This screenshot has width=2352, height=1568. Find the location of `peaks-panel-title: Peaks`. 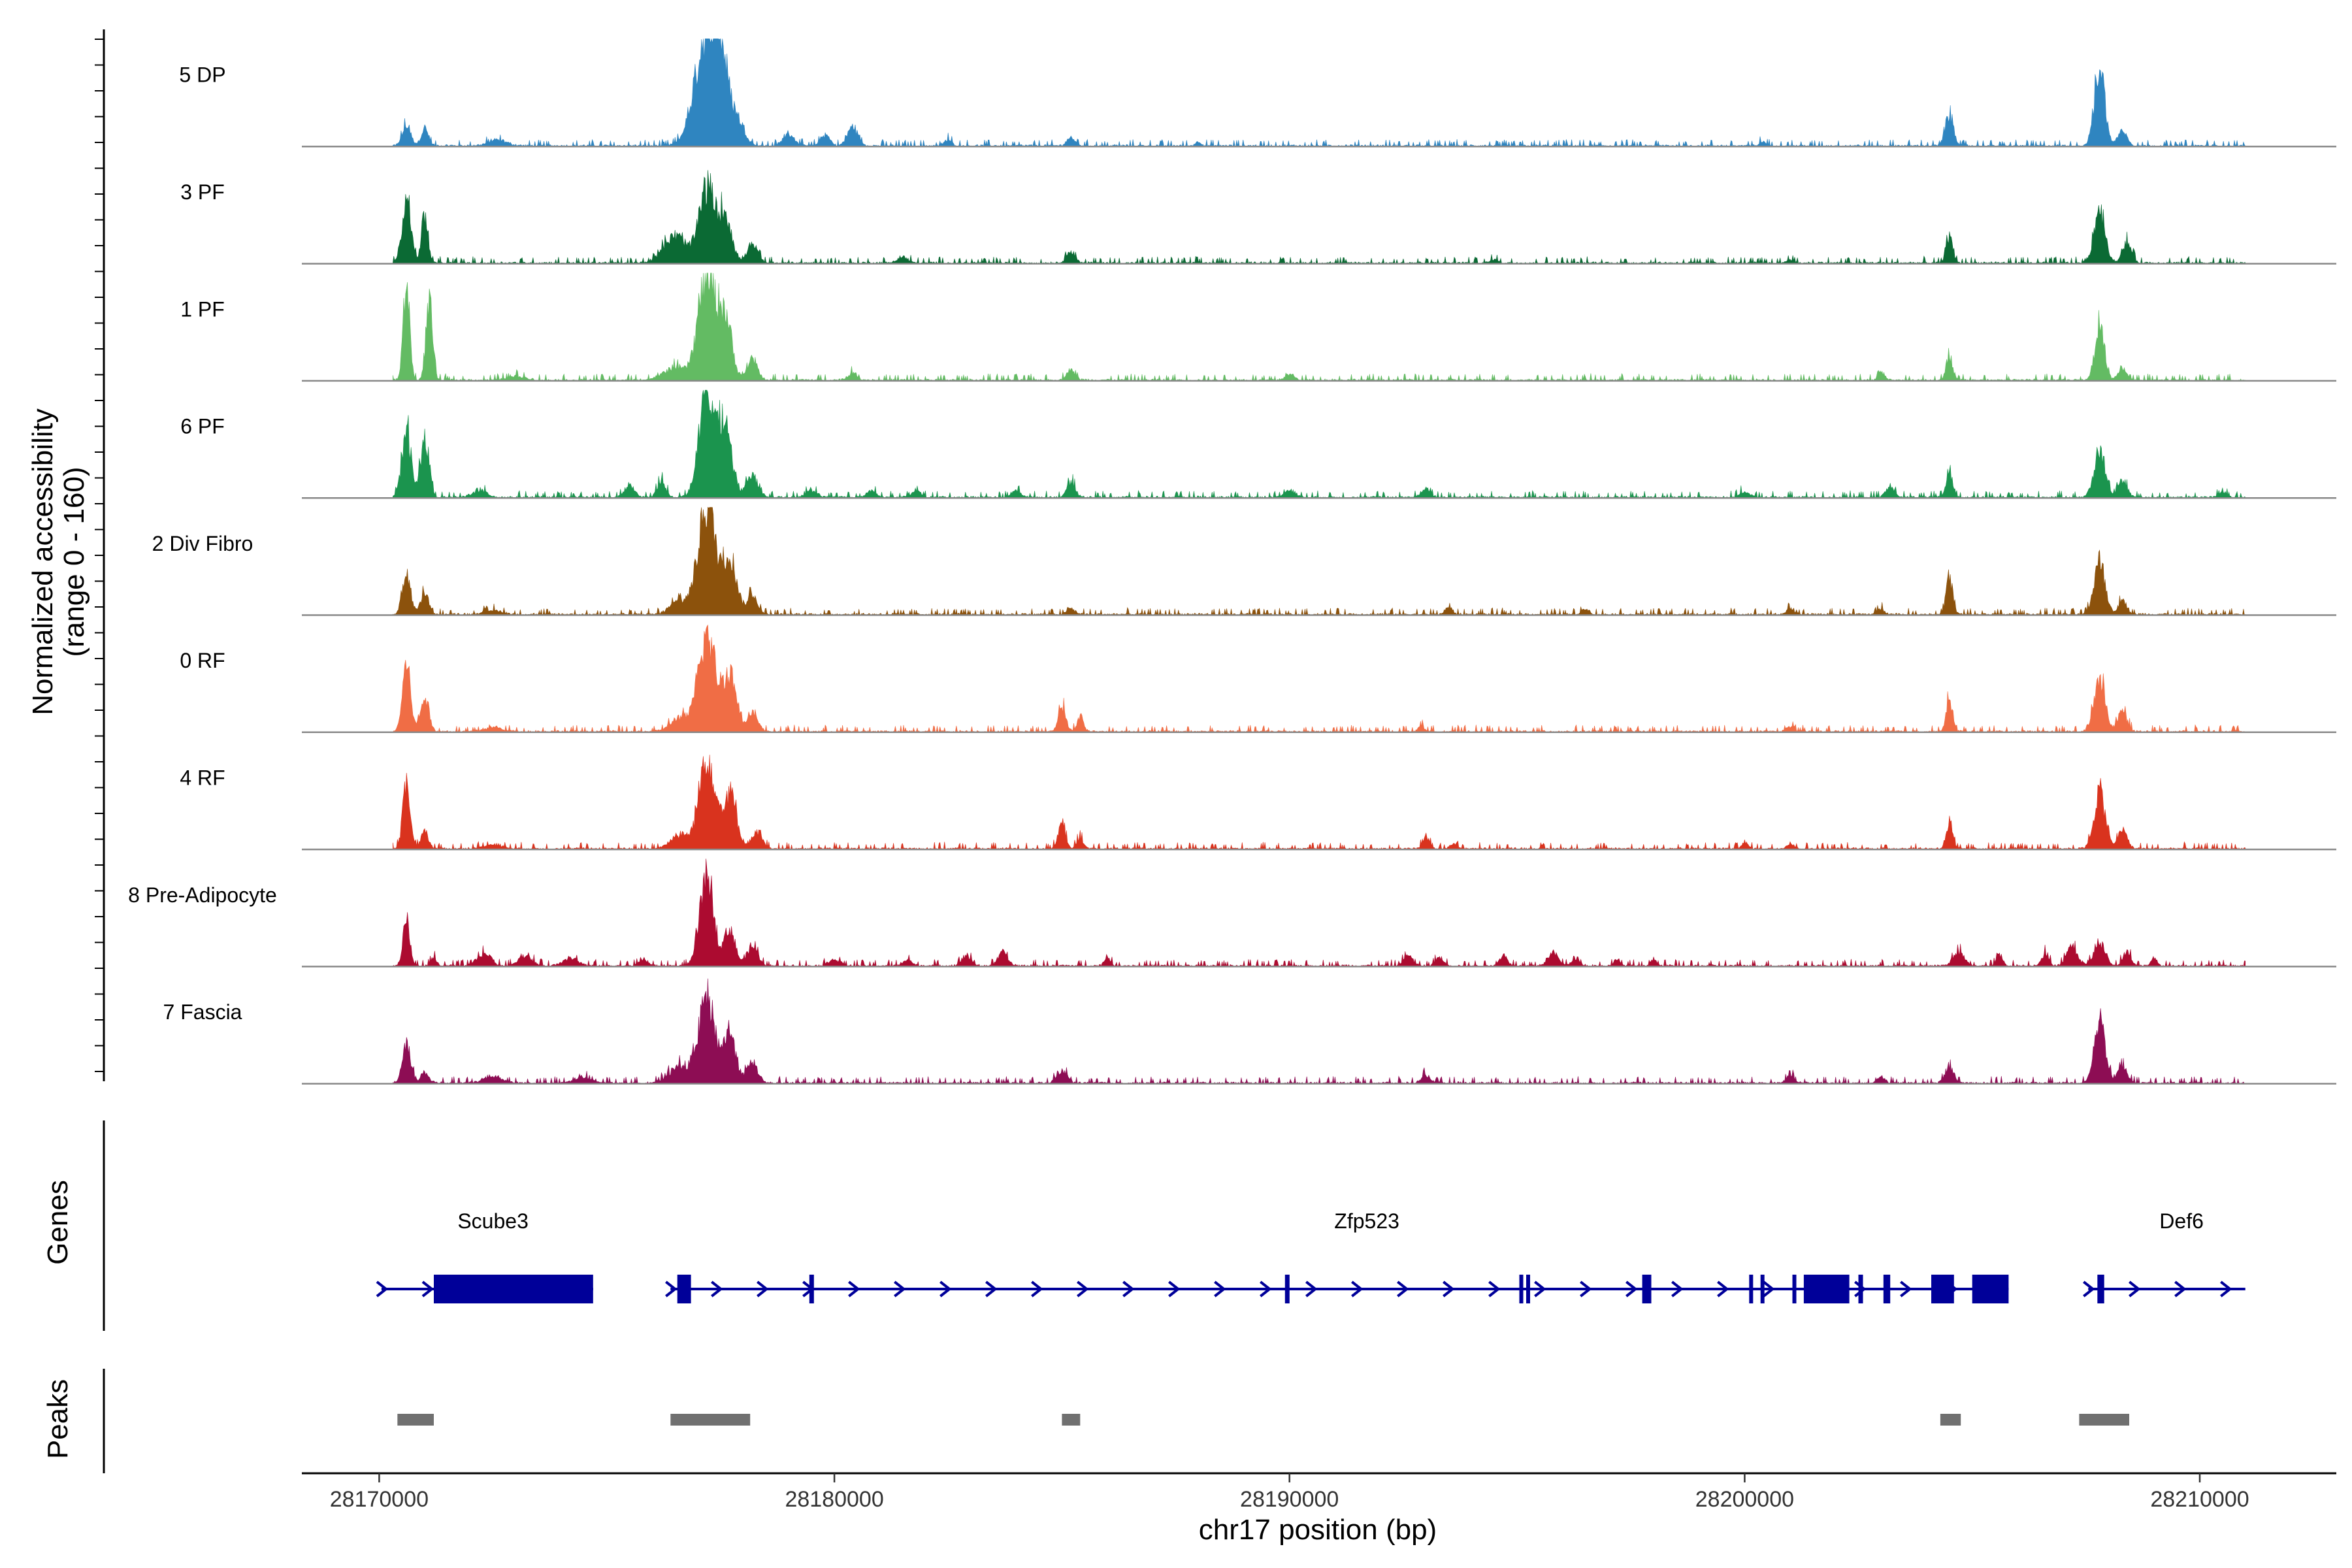

peaks-panel-title: Peaks is located at coordinates (58, 1419).